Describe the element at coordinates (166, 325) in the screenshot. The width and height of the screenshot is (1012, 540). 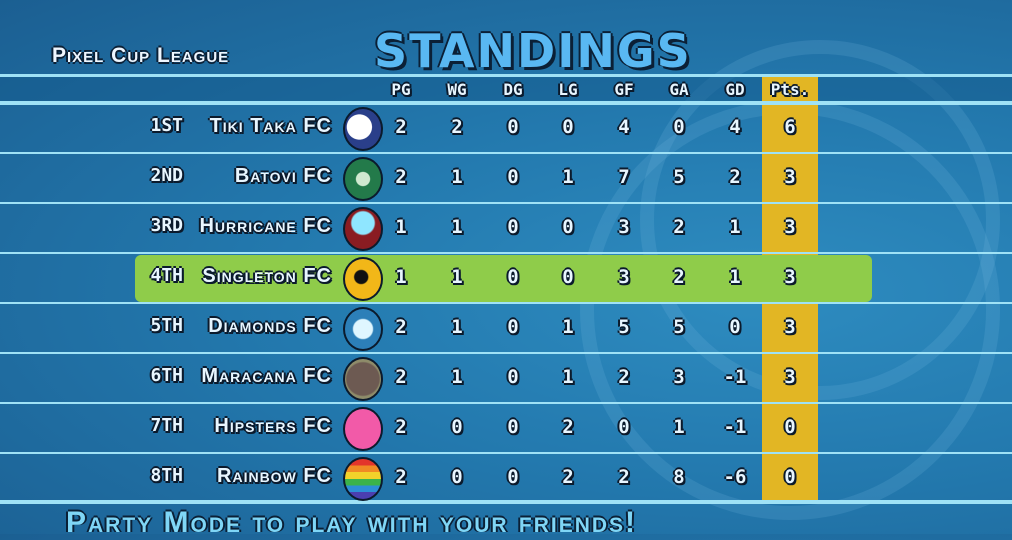
I see `rank-label: 5th` at that location.